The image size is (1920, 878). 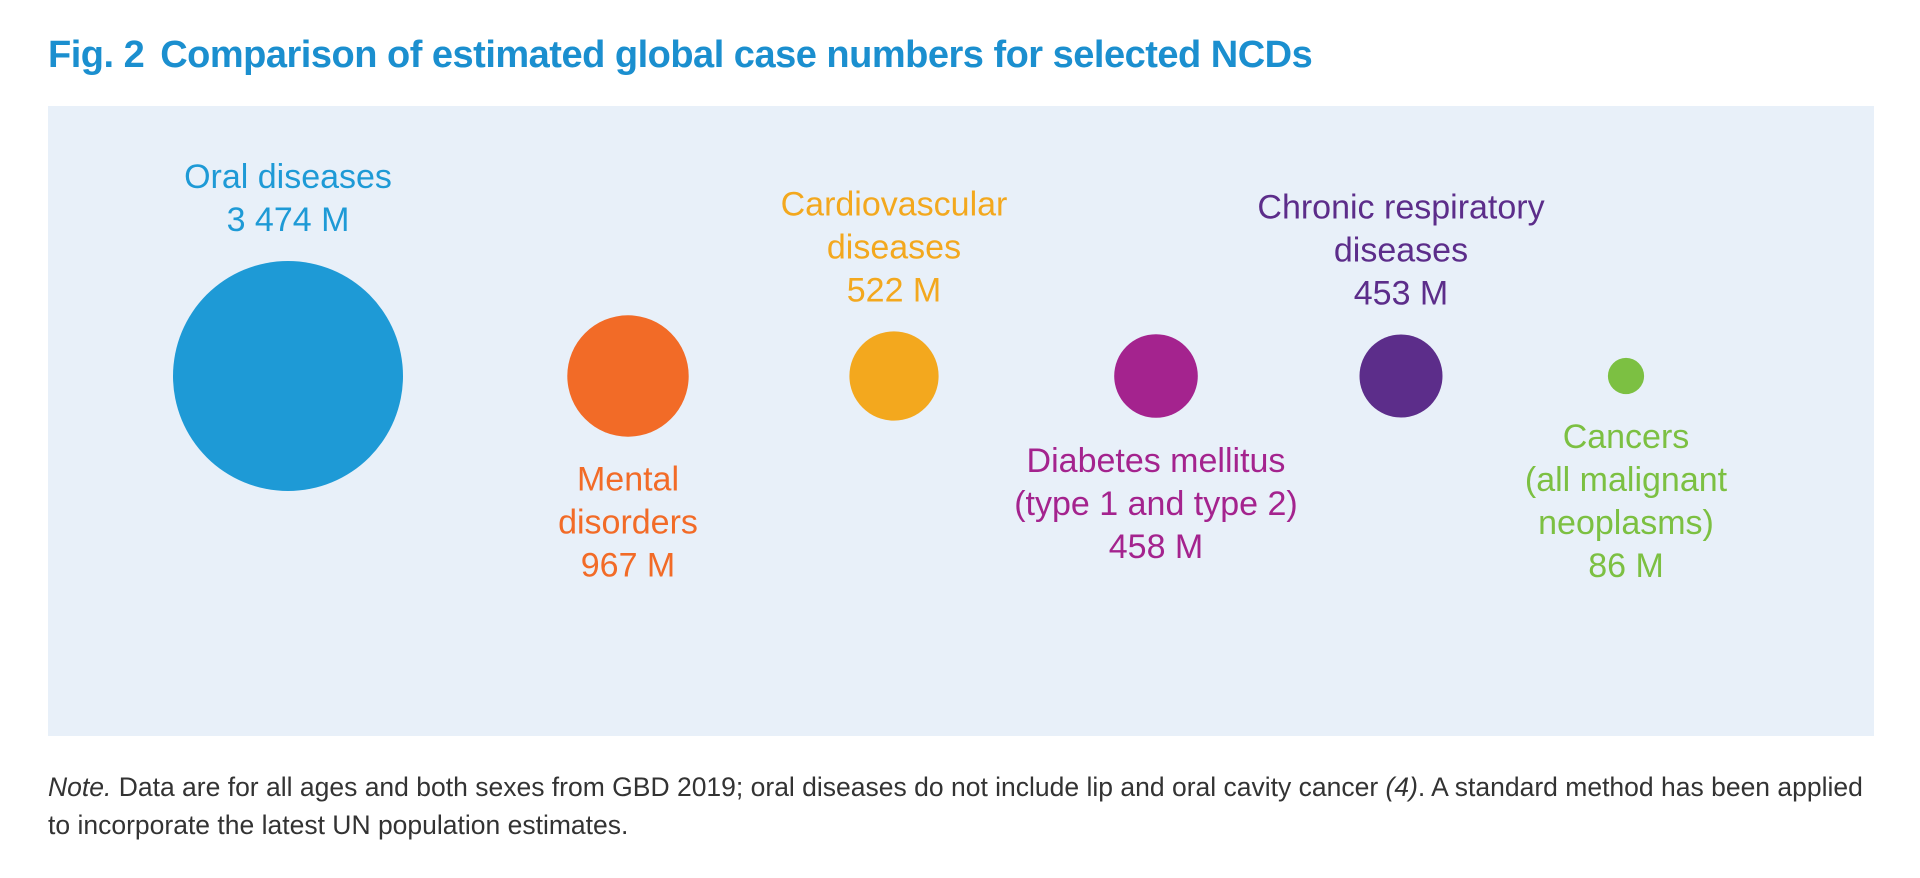 What do you see at coordinates (1626, 523) in the screenshot?
I see `bubble-label-line: neoplasms)` at bounding box center [1626, 523].